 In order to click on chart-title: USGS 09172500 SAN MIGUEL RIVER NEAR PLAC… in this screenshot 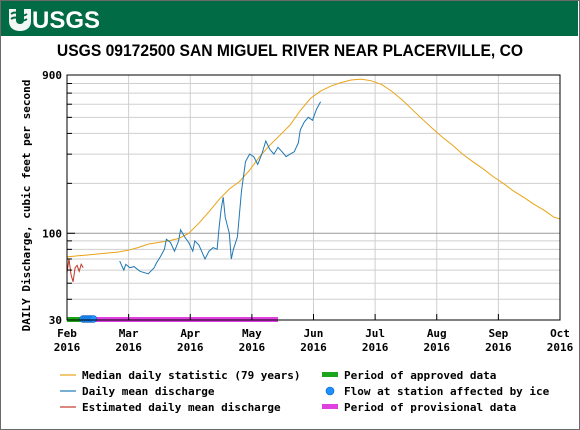, I will do `click(290, 50)`.